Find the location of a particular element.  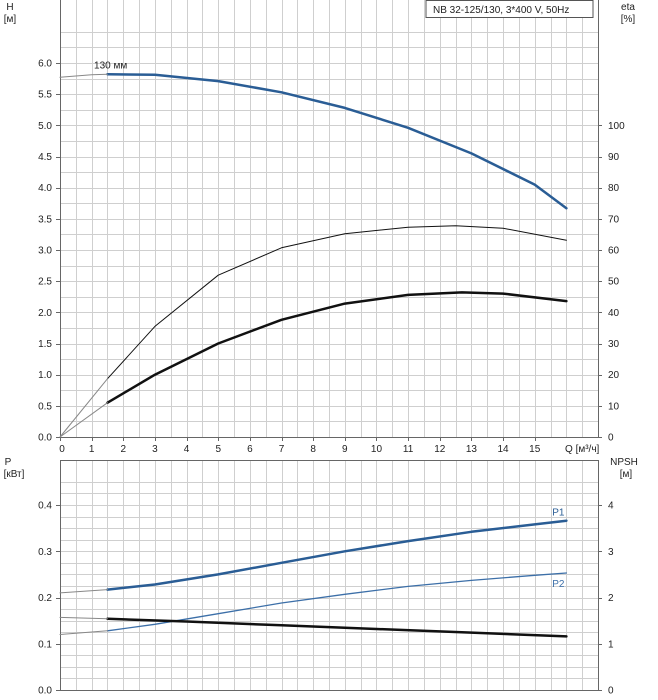

y-right-tick-label: 2 is located at coordinates (611, 598).